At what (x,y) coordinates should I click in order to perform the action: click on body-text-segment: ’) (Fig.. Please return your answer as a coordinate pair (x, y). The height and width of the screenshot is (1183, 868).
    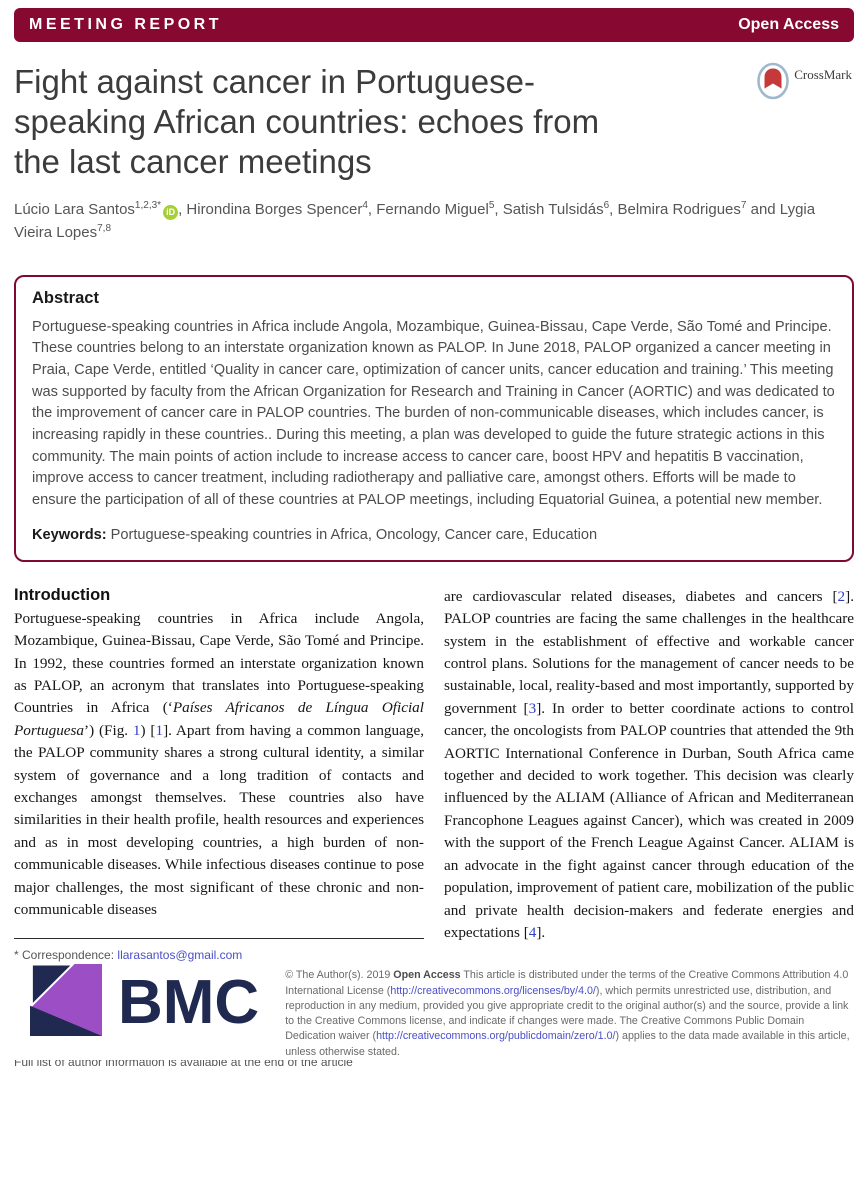
    Looking at the image, I should click on (108, 730).